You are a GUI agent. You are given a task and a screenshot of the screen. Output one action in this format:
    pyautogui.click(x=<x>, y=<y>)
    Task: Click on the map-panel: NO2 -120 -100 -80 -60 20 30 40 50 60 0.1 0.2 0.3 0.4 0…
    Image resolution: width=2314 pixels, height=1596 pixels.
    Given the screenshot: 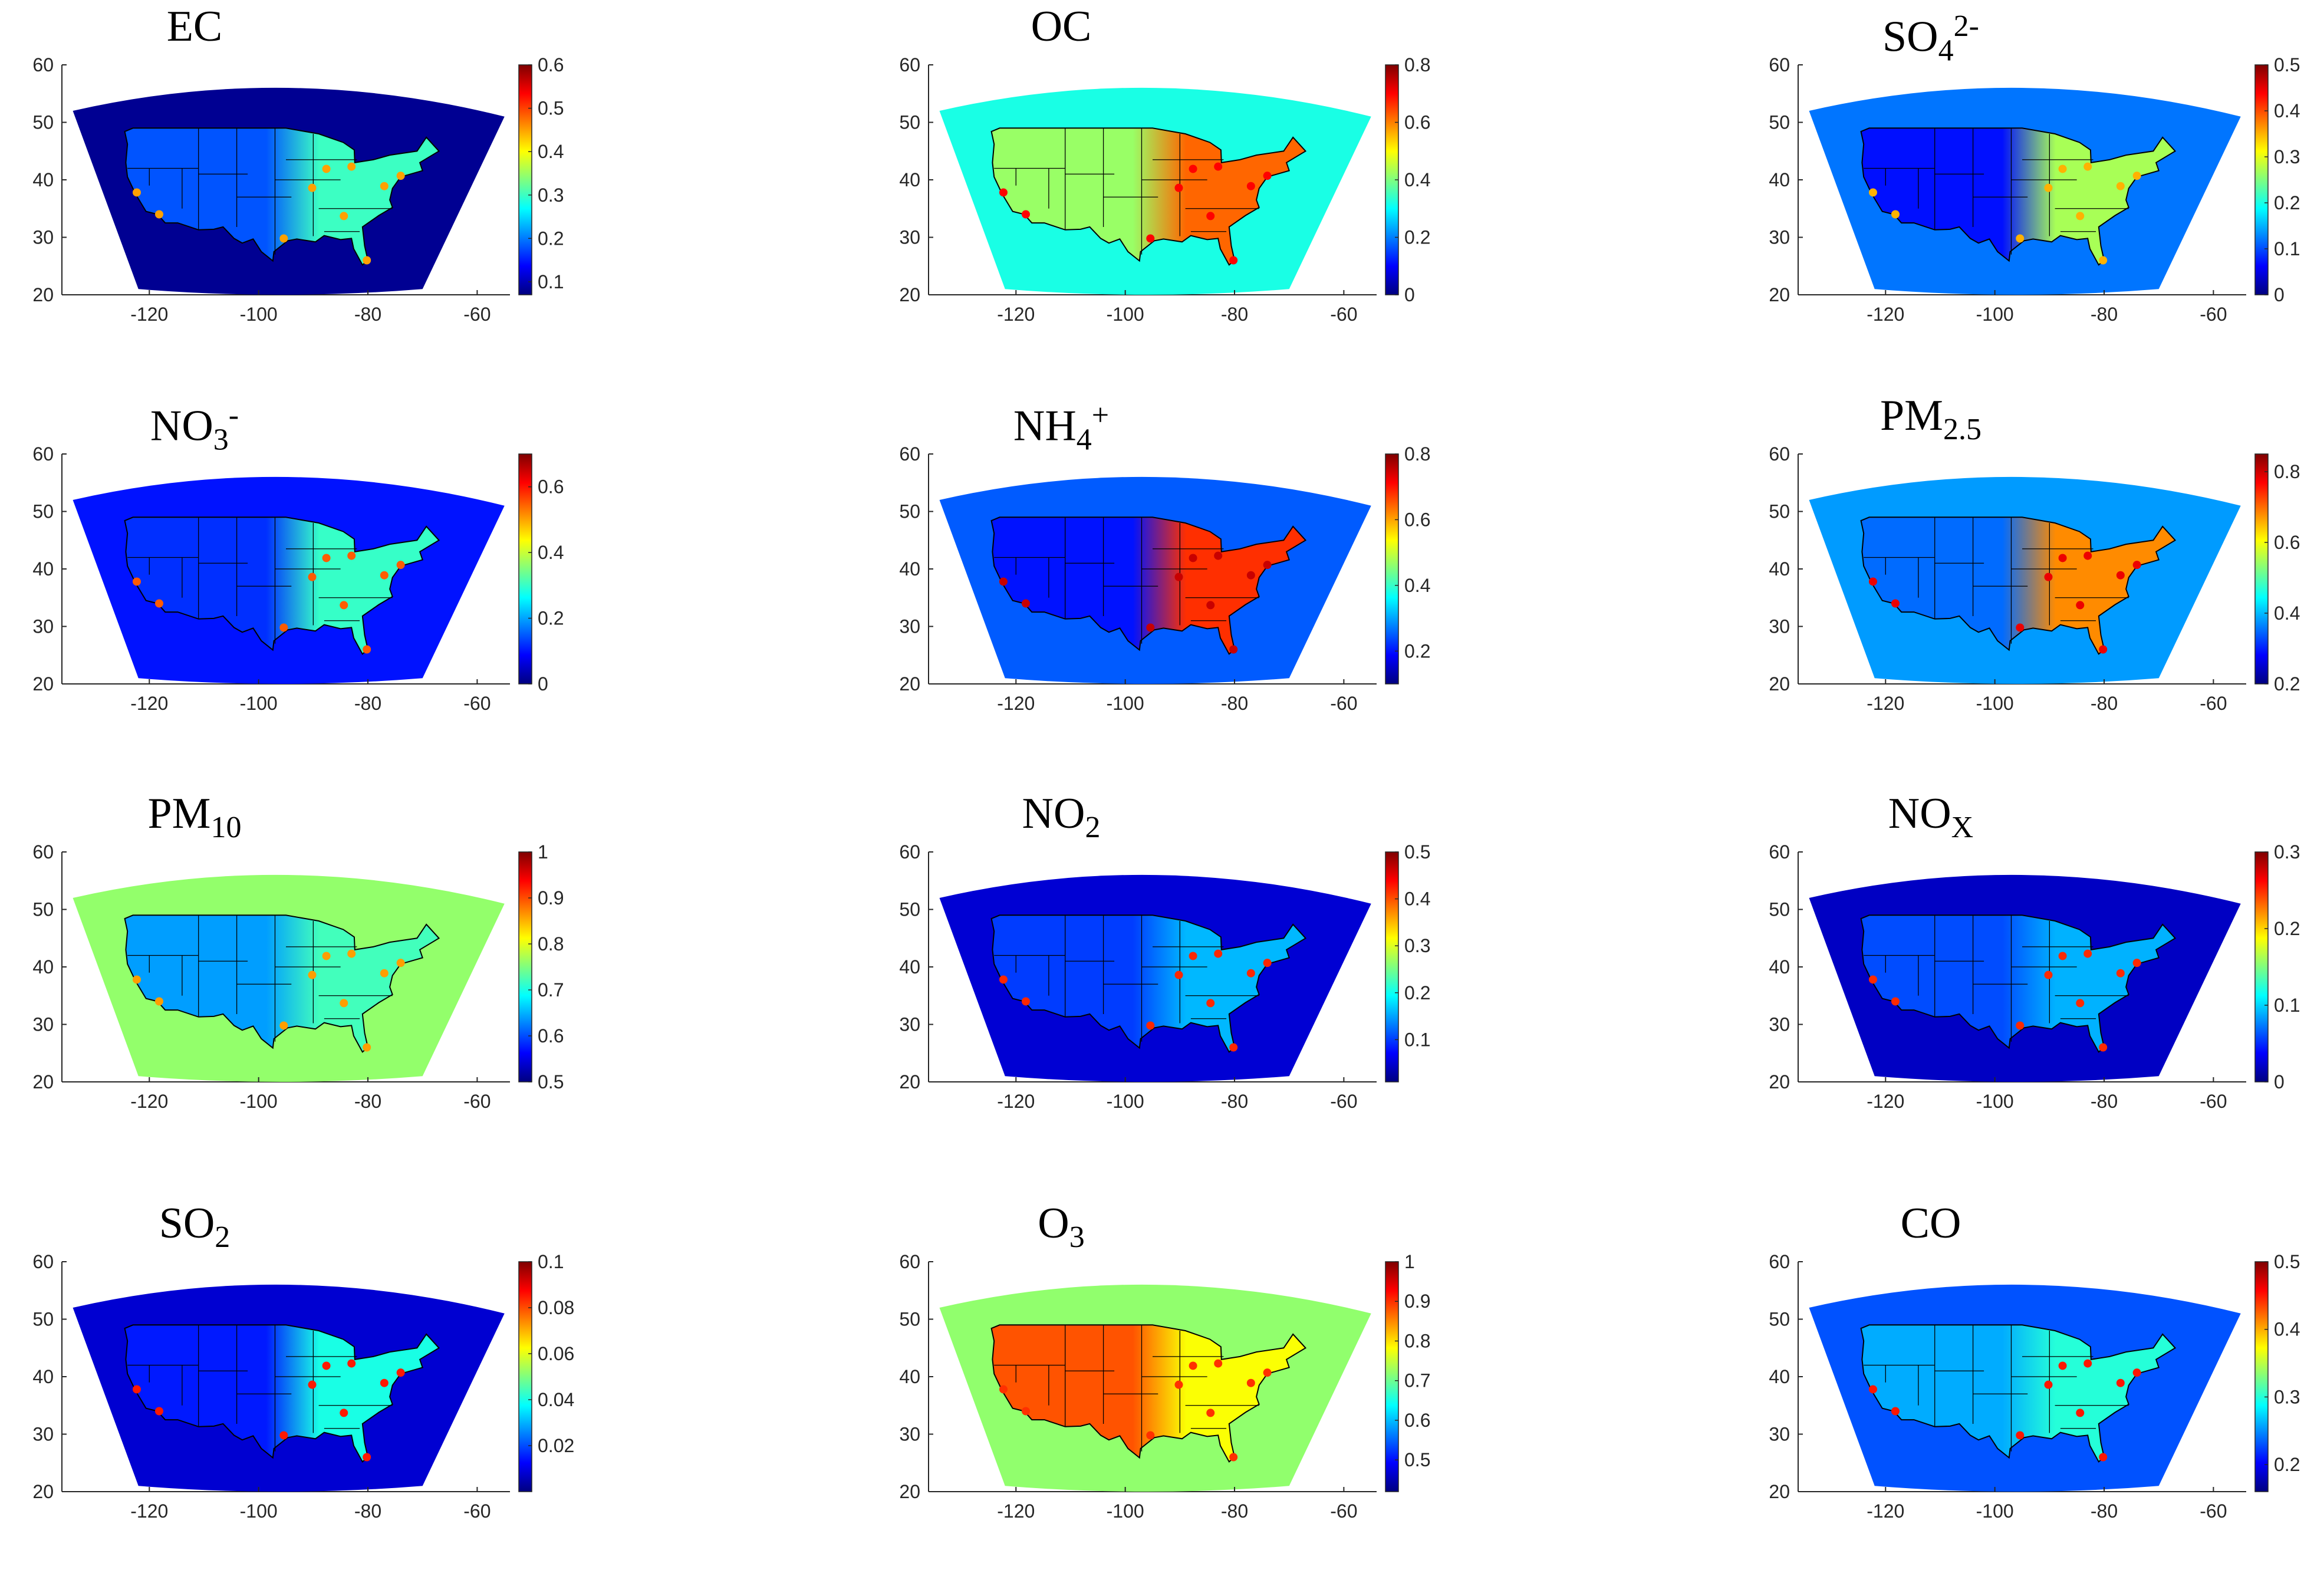 What is the action you would take?
    pyautogui.click(x=1220, y=975)
    